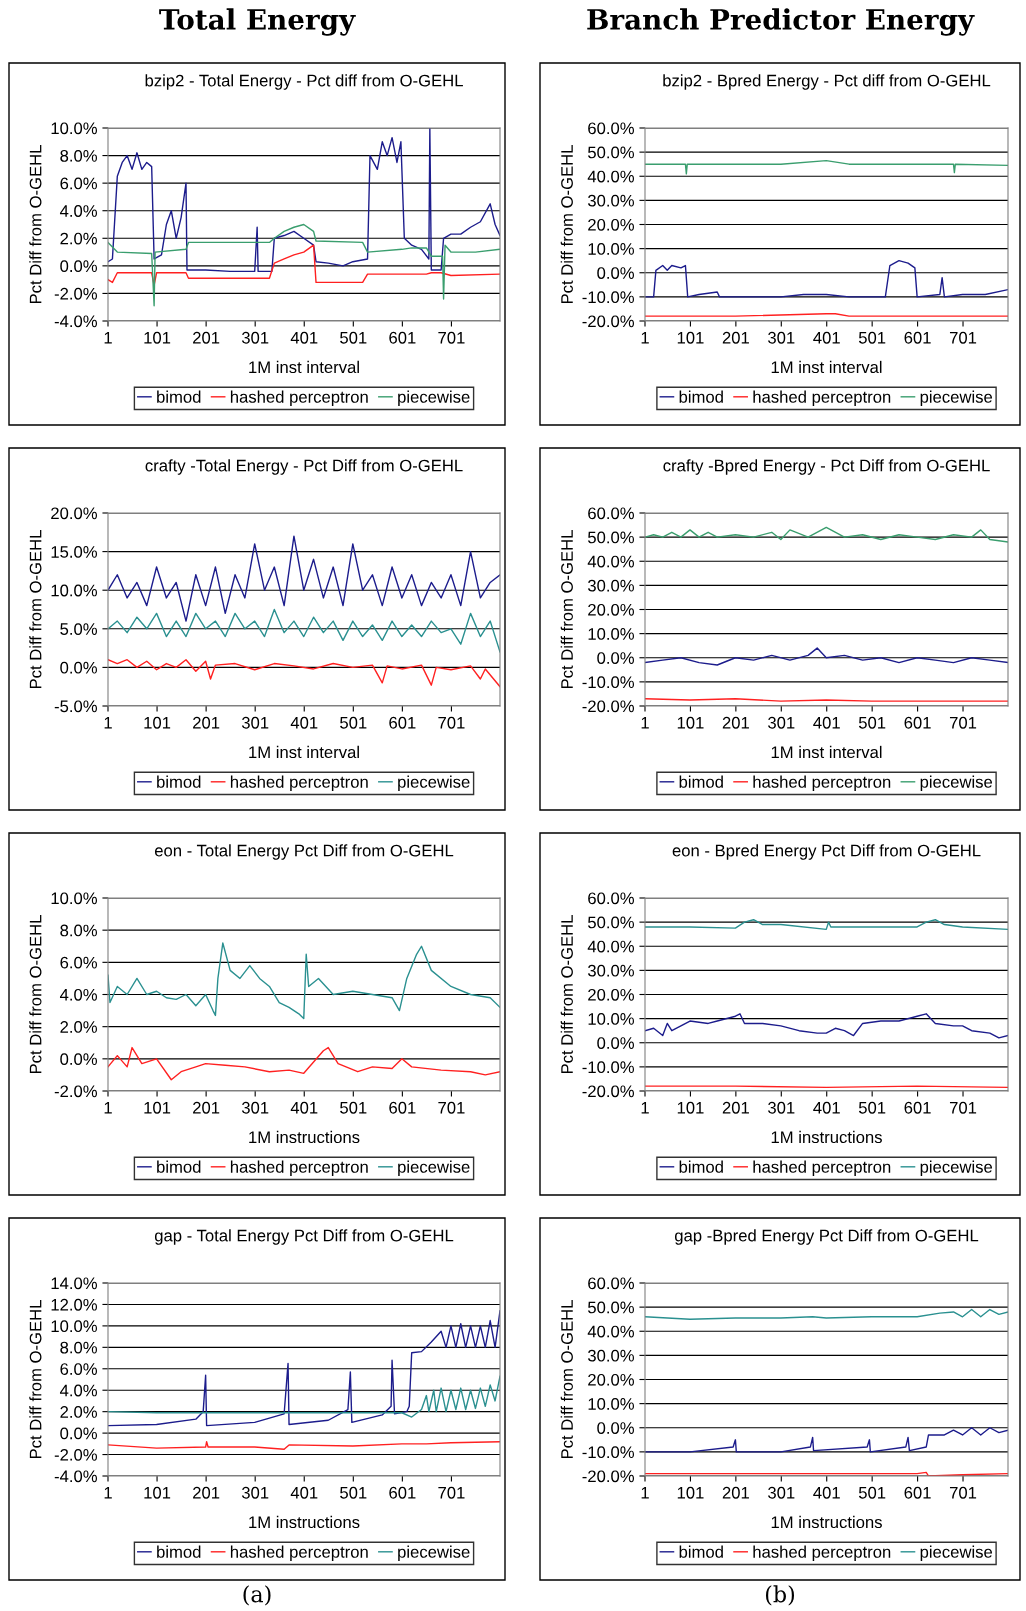 Image resolution: width=1026 pixels, height=1611 pixels. I want to click on text: Total Energy, so click(257, 22).